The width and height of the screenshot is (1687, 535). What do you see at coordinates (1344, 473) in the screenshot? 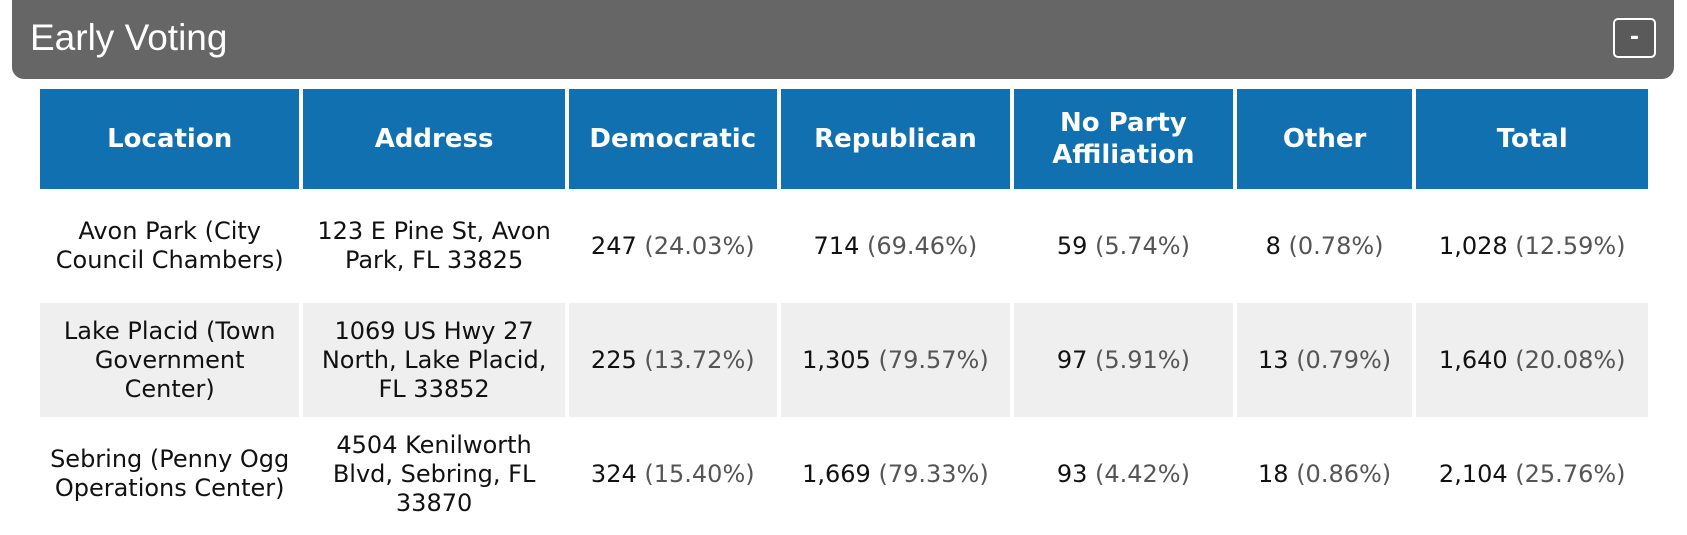
I see `other-percent: (0.86%)` at bounding box center [1344, 473].